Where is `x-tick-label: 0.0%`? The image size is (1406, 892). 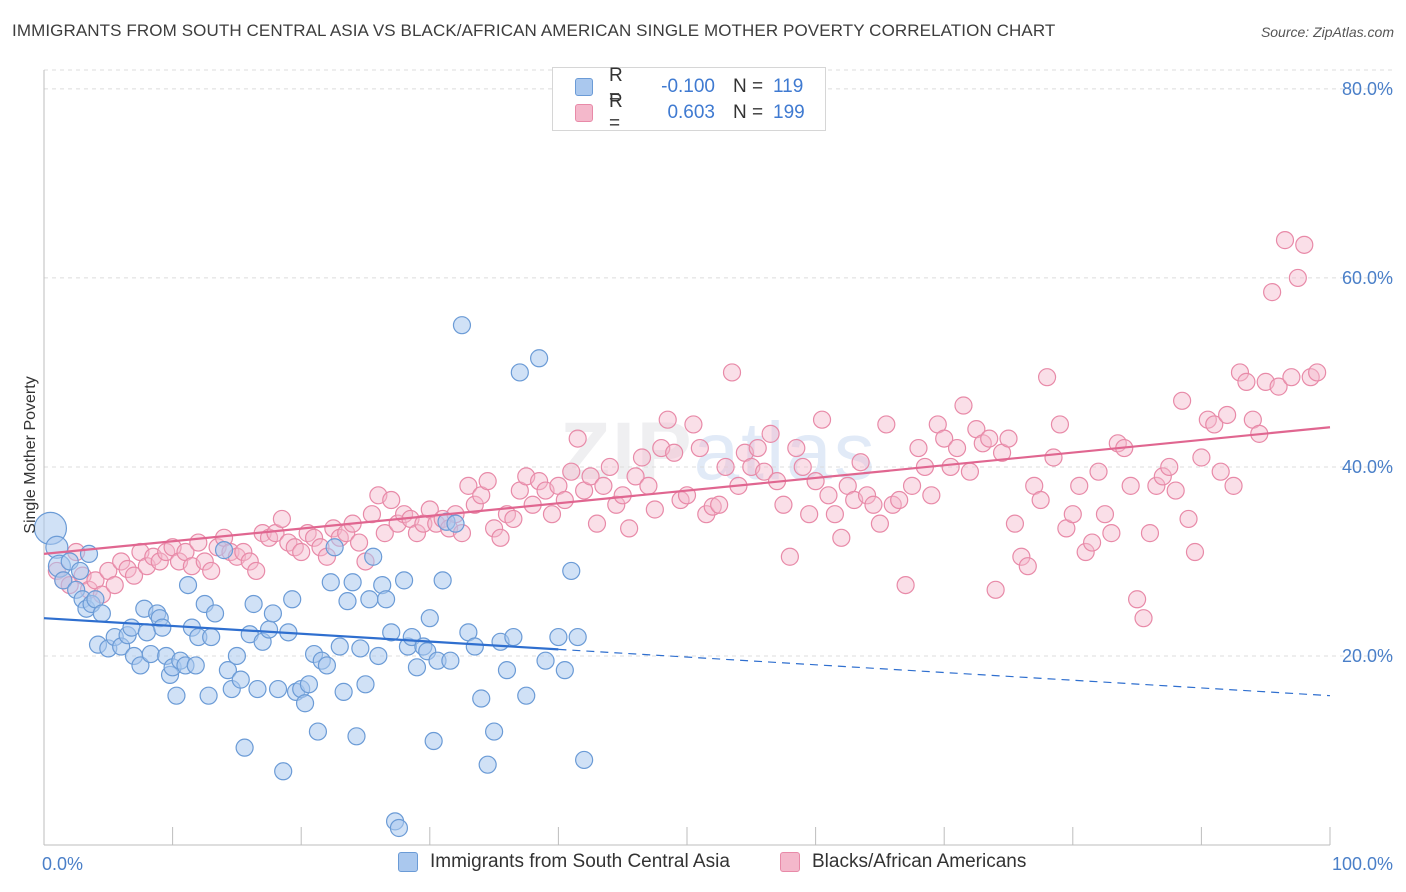
x-tick-label: 0.0% is located at coordinates (62, 864).